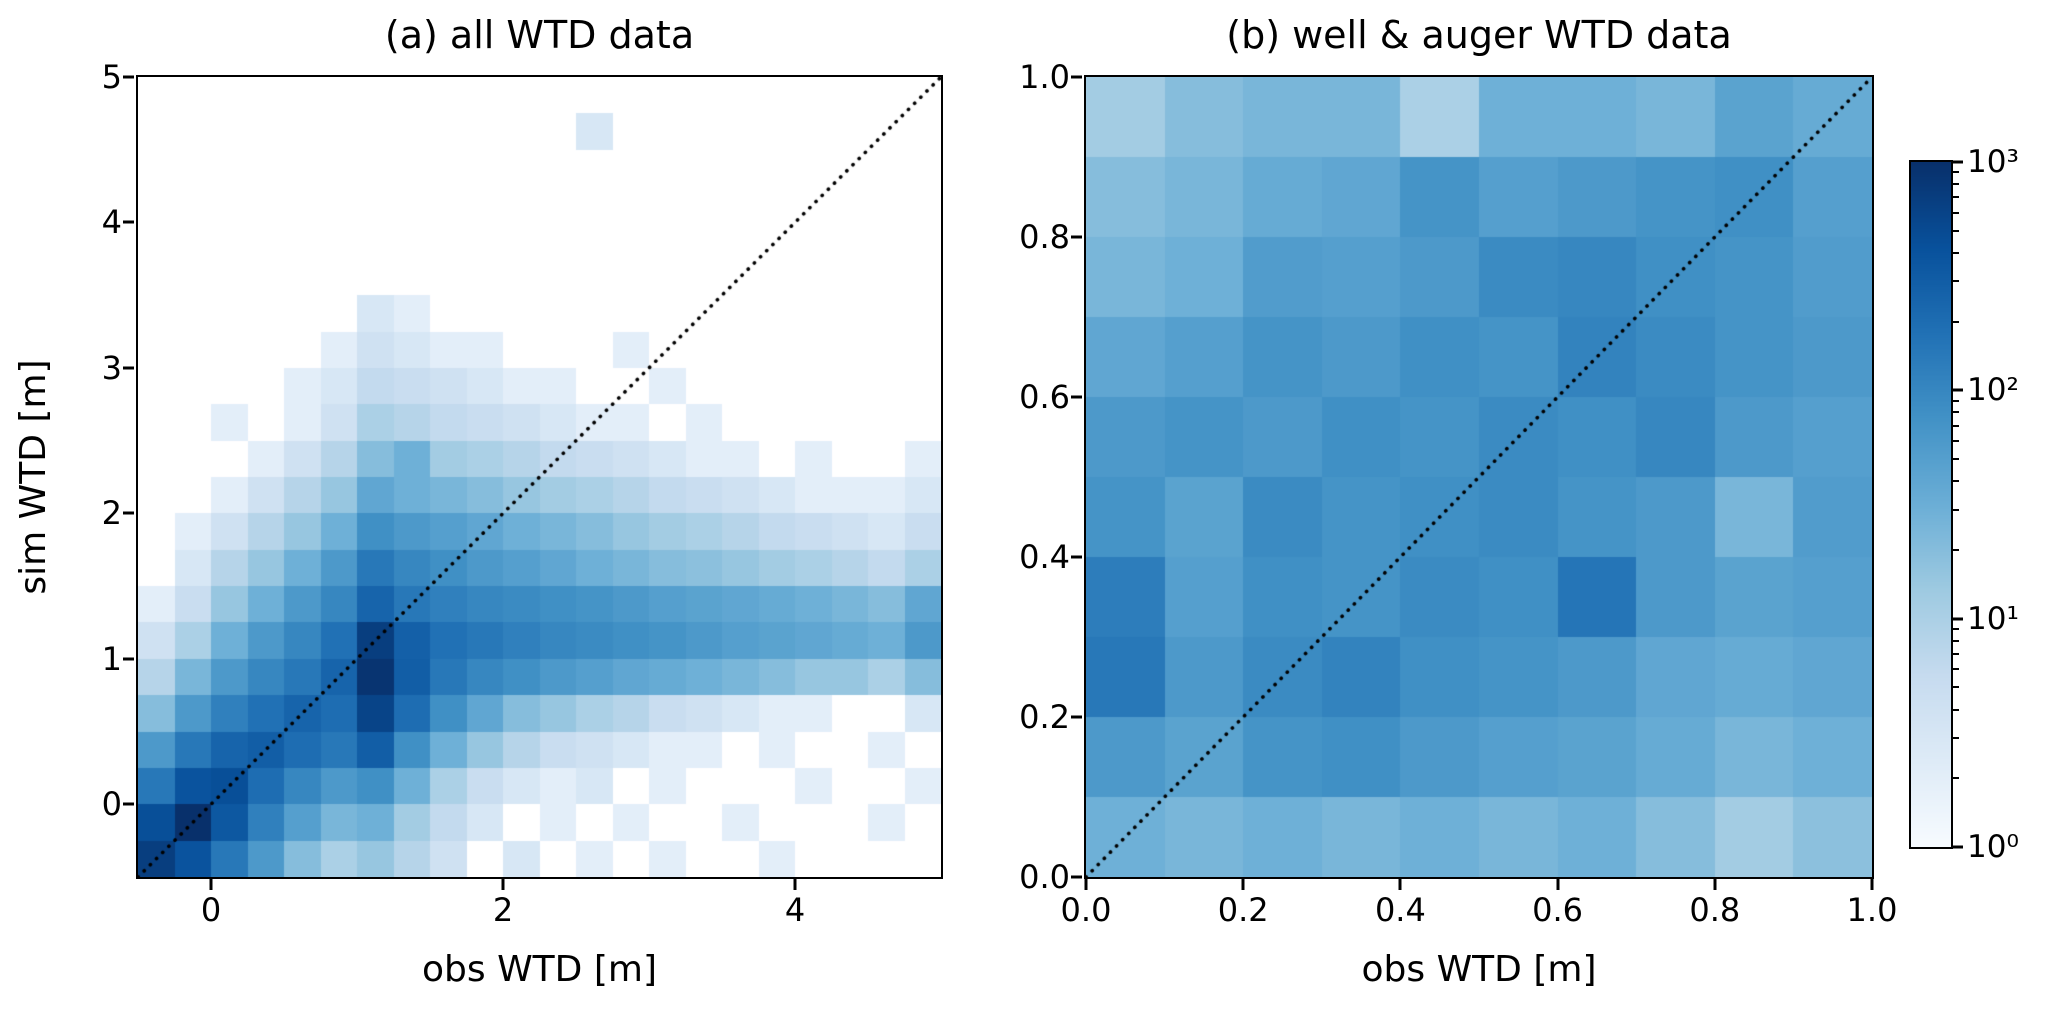 Image resolution: width=2067 pixels, height=1022 pixels. I want to click on y-tick-label: 0.6, so click(1044, 397).